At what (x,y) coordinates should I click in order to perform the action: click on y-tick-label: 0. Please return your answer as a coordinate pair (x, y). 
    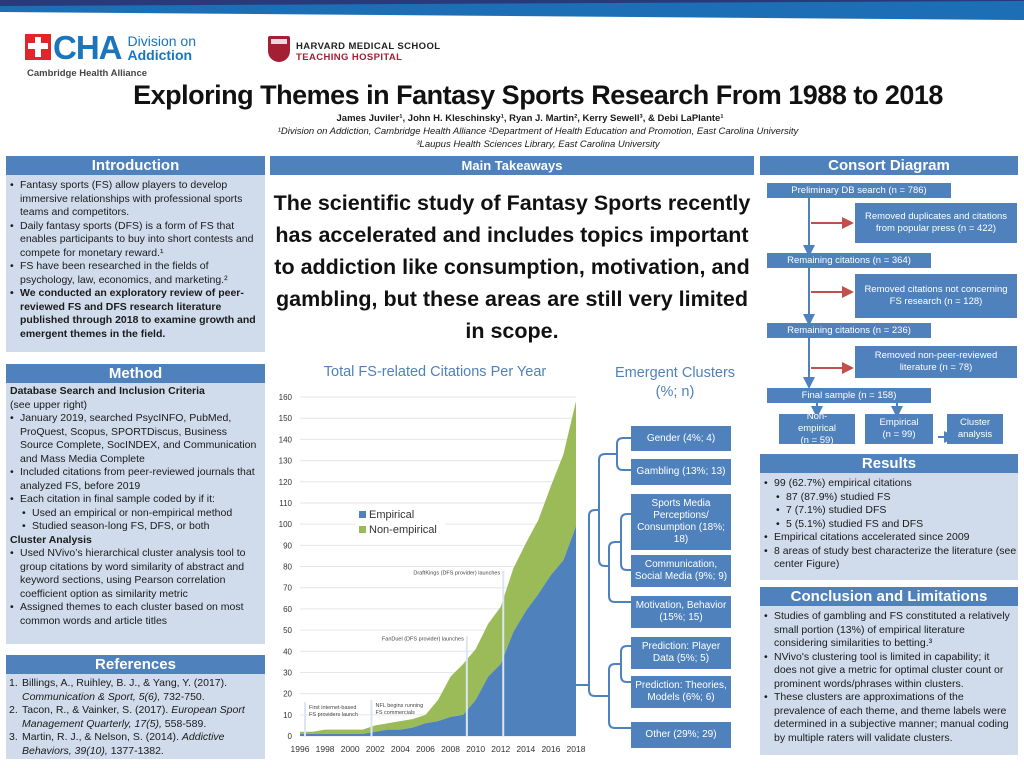
    Looking at the image, I should click on (290, 736).